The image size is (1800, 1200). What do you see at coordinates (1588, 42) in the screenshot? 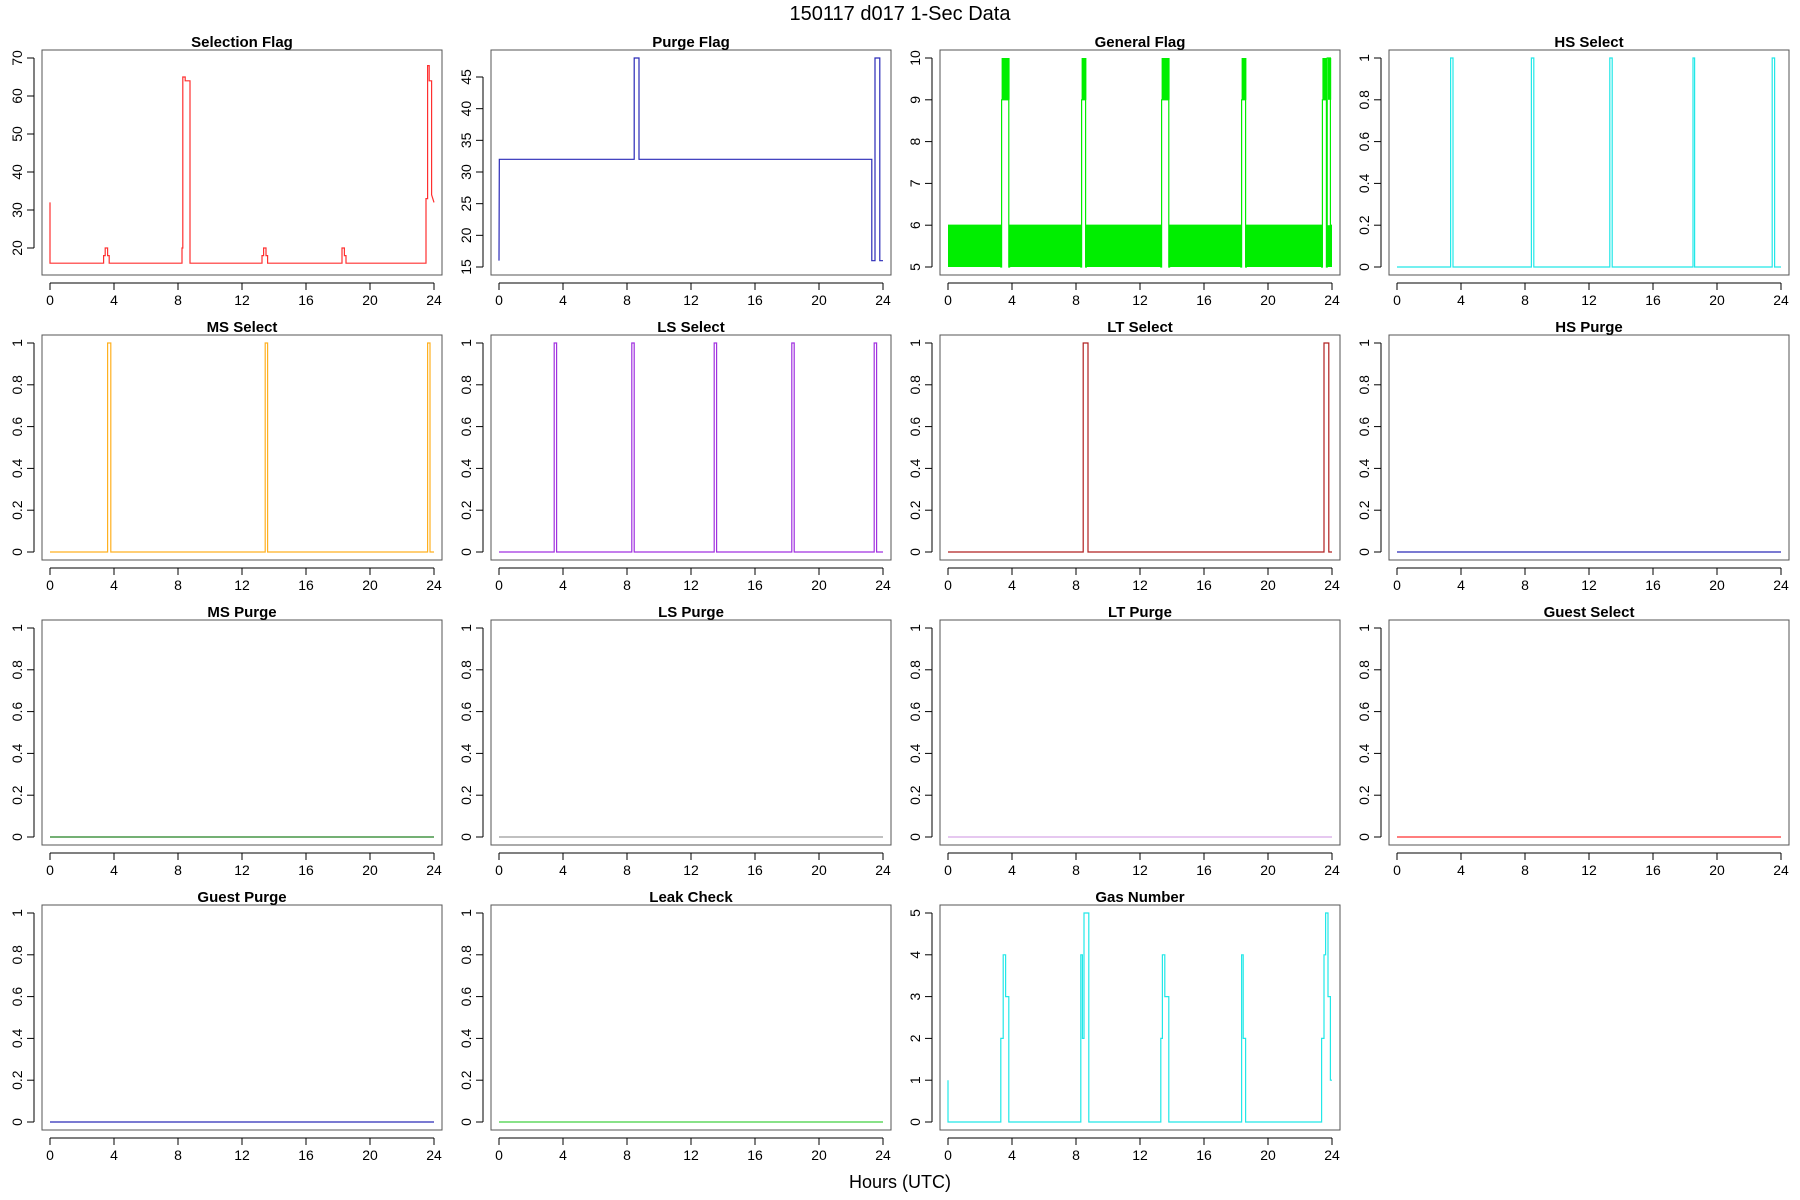
I see `panel-title: HS Select` at bounding box center [1588, 42].